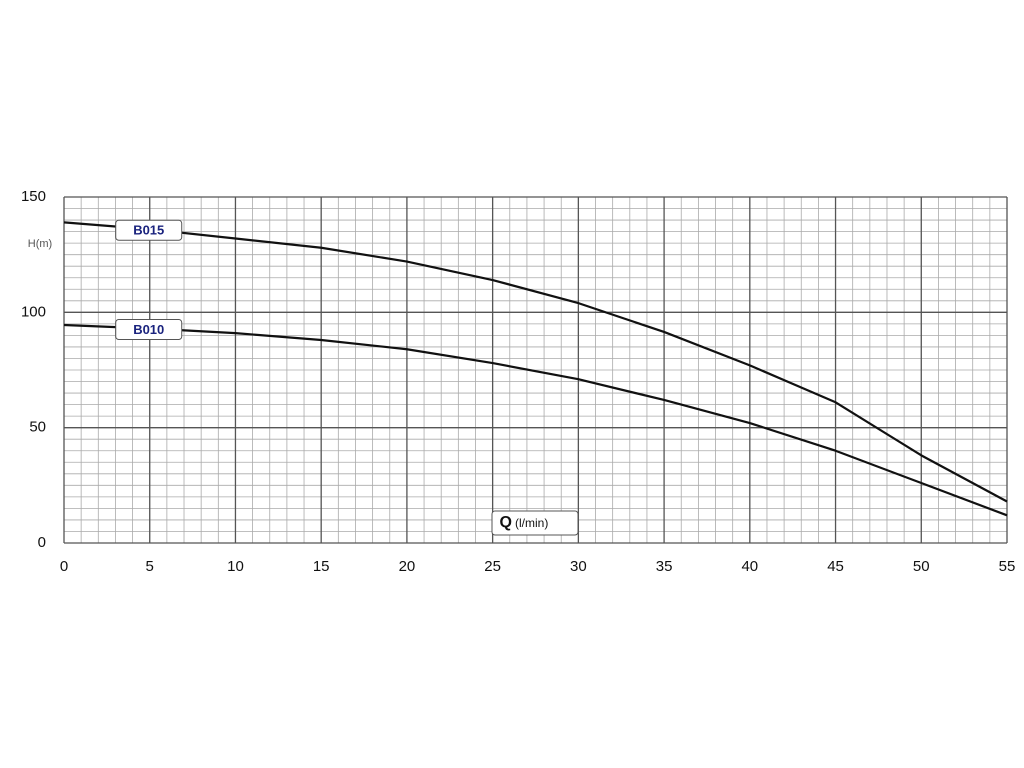  Describe the element at coordinates (321, 566) in the screenshot. I see `x-tick-label: 15` at that location.